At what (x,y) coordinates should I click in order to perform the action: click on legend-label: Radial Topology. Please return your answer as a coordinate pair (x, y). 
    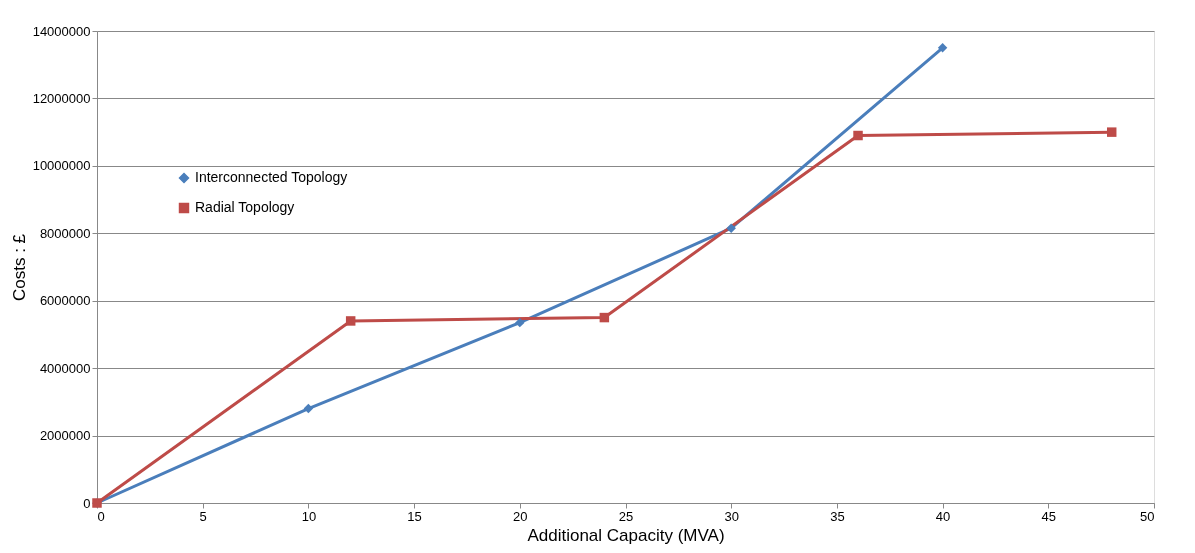
    Looking at the image, I should click on (245, 207).